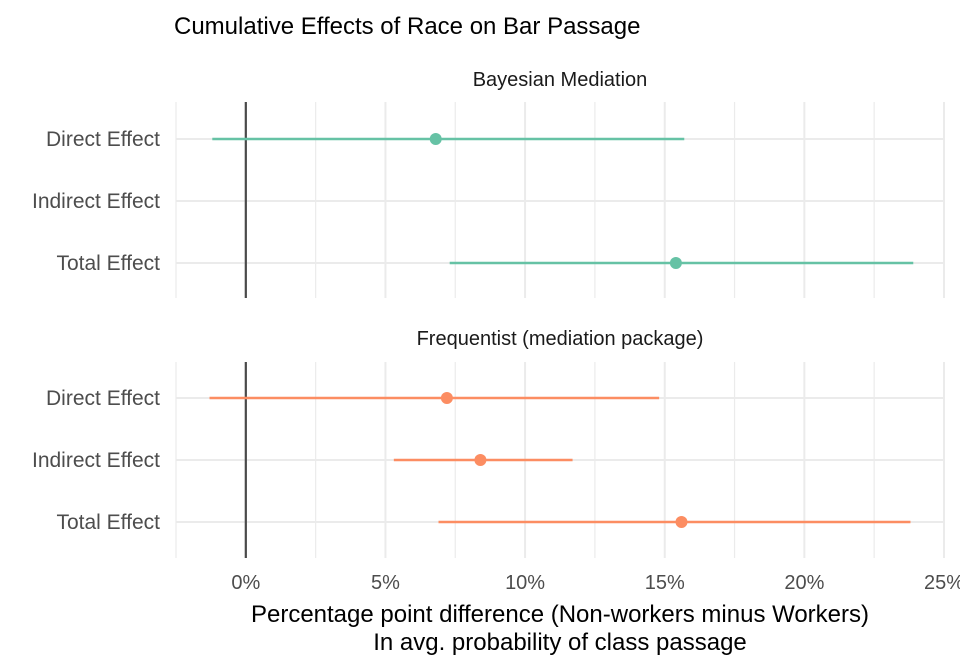 The image size is (960, 672). I want to click on x-tick-label: 25%, so click(942, 583).